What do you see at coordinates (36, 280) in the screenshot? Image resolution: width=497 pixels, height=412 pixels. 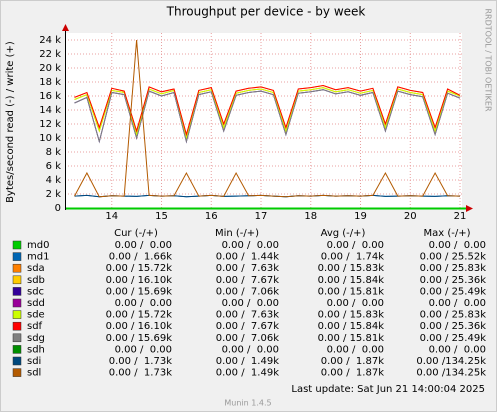 I see `legend-label: sdb` at bounding box center [36, 280].